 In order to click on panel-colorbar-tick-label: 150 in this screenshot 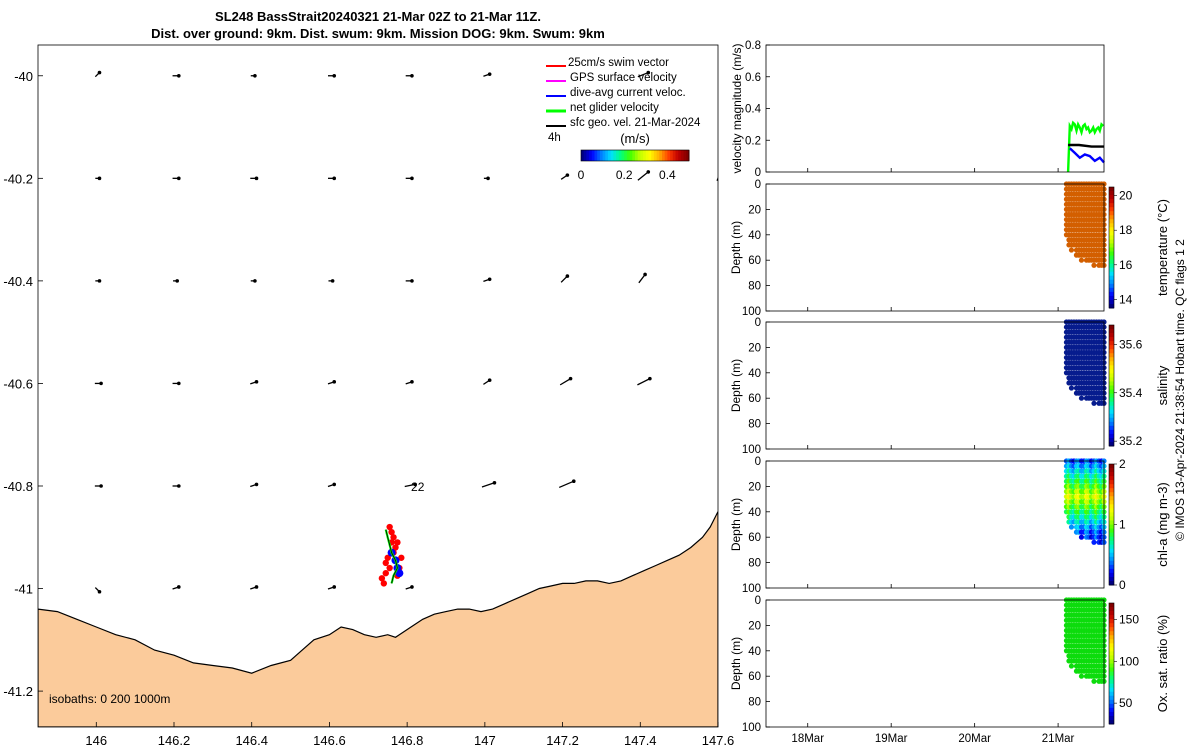, I will do `click(1129, 620)`.